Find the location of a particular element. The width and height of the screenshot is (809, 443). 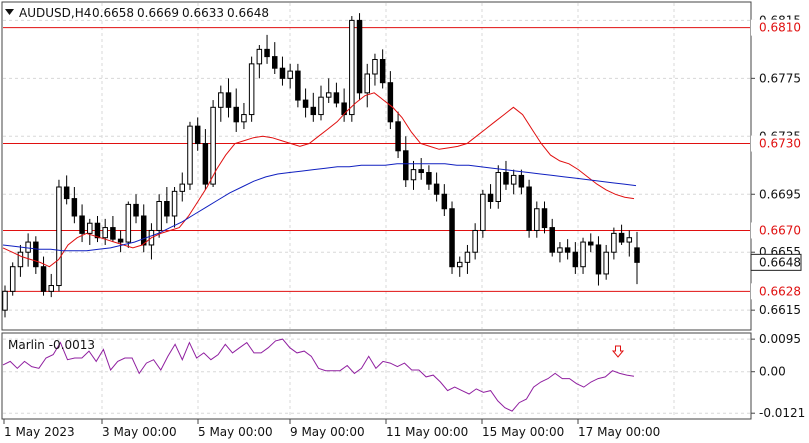

indicator-tick-label: 0.0095 is located at coordinates (780, 339).